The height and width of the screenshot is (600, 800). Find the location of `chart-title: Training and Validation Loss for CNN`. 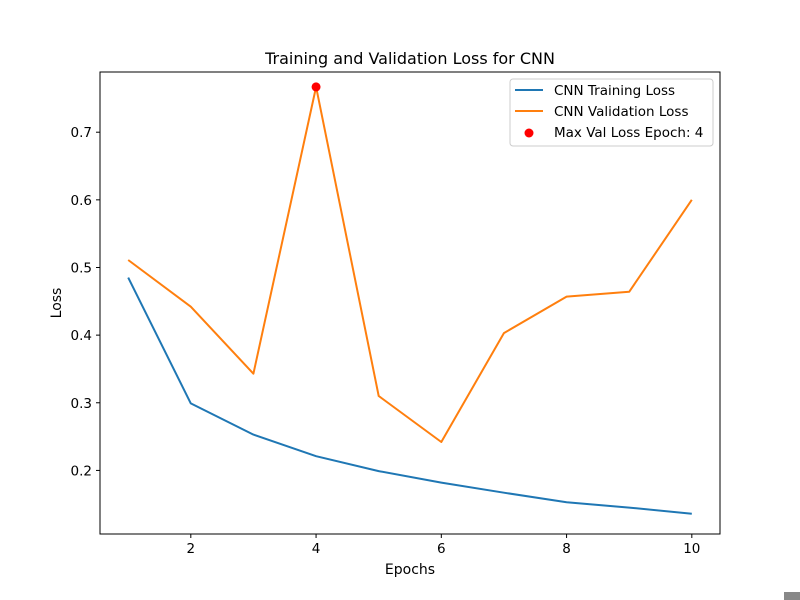

chart-title: Training and Validation Loss for CNN is located at coordinates (409, 58).